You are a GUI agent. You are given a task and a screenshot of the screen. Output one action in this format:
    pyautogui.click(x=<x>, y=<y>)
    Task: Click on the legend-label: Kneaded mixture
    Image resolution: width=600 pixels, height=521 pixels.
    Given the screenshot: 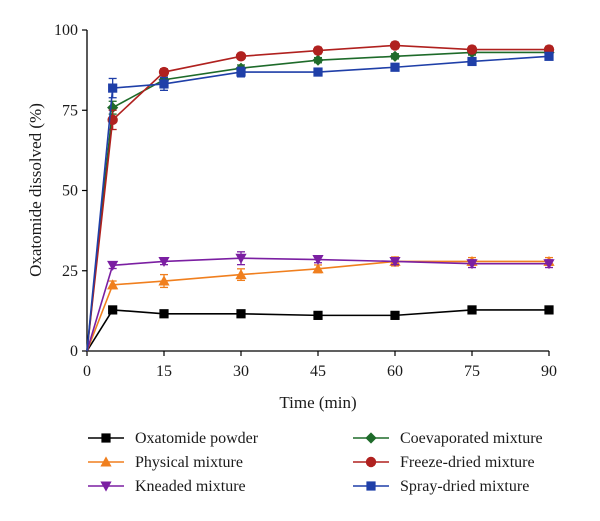 What is the action you would take?
    pyautogui.click(x=190, y=486)
    